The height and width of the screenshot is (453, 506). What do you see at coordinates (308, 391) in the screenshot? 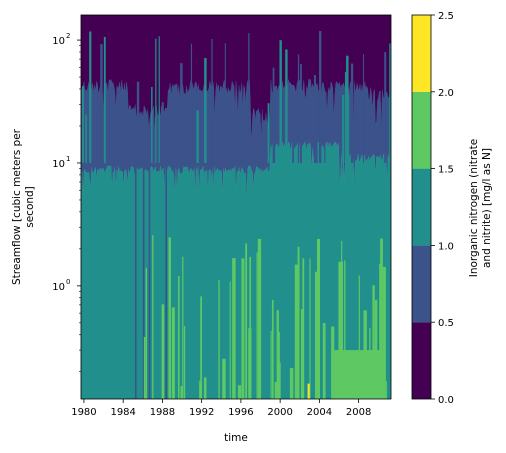
I see `contour-speck-yellow` at bounding box center [308, 391].